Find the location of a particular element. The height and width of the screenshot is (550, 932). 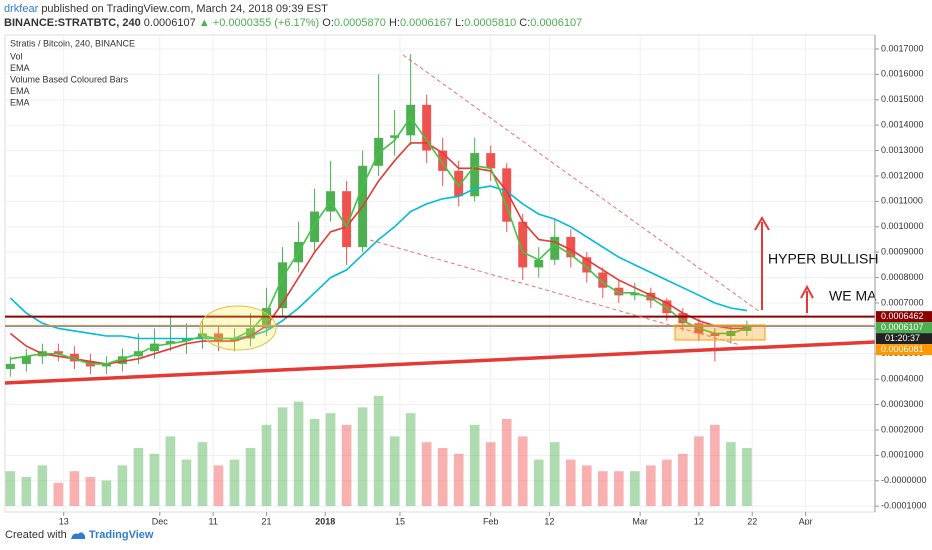

highlight-ellipse is located at coordinates (238, 328).